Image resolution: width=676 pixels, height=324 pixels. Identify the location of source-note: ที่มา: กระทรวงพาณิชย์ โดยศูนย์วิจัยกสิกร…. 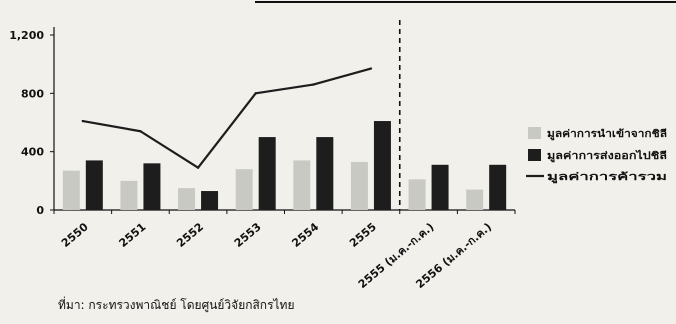
(176, 304).